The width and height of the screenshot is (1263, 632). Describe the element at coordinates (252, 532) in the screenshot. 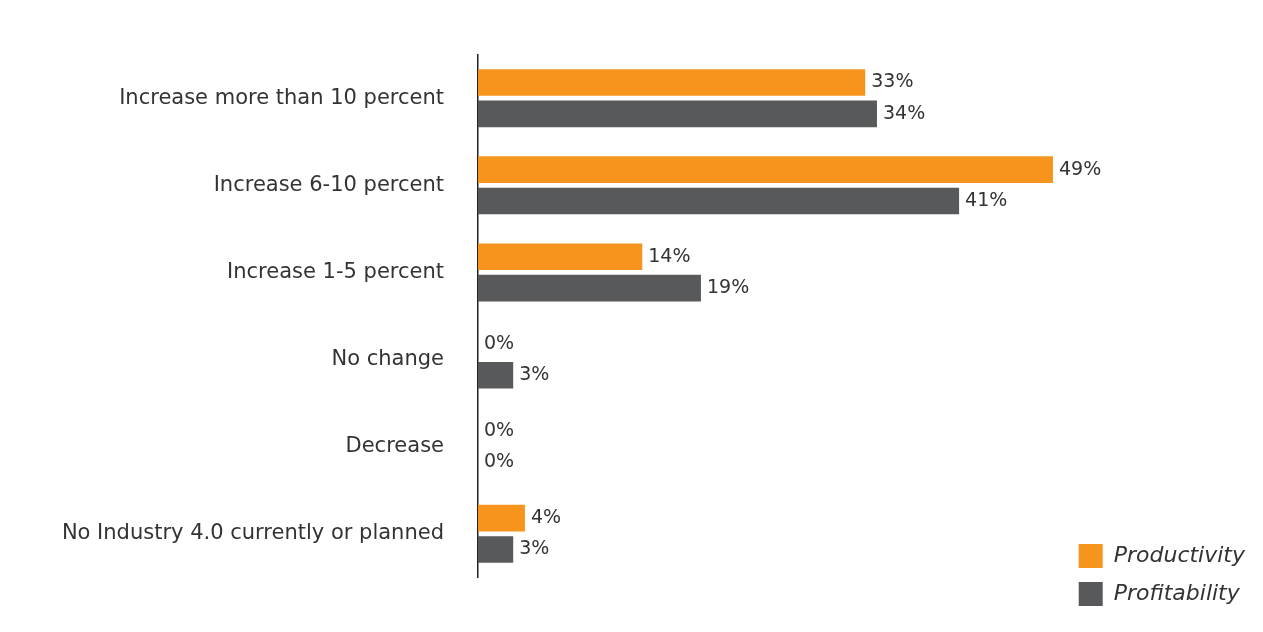

I see `y-tick-label: No Industry 4.0 currently or planned` at that location.